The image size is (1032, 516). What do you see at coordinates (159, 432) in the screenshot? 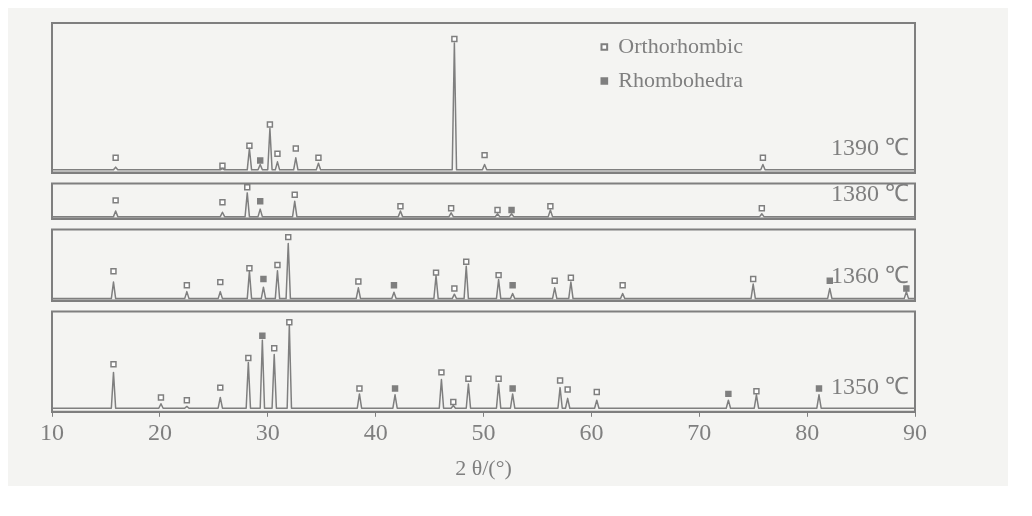
I see `x-tick-label: 20` at bounding box center [159, 432].